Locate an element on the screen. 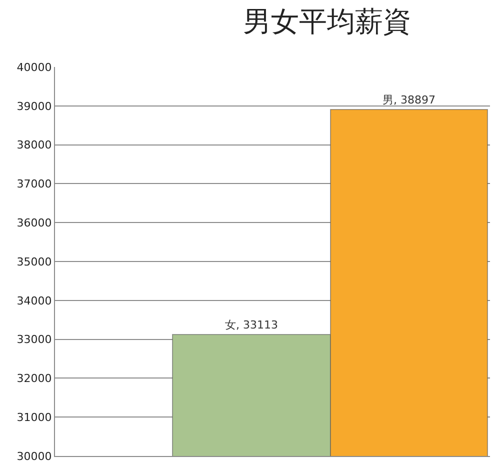  y-tick-label: 37000 is located at coordinates (34, 184).